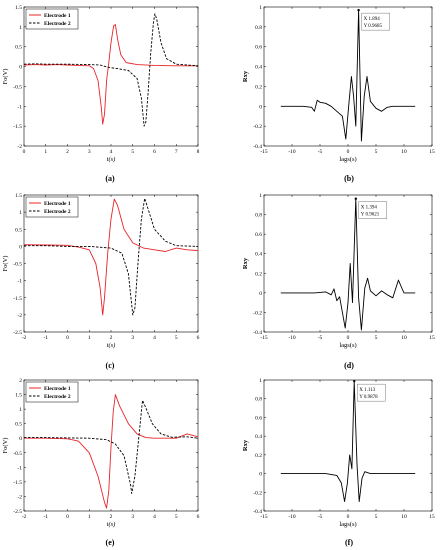  What do you see at coordinates (368, 397) in the screenshot?
I see `datatip-y: Y 0.9878` at bounding box center [368, 397].